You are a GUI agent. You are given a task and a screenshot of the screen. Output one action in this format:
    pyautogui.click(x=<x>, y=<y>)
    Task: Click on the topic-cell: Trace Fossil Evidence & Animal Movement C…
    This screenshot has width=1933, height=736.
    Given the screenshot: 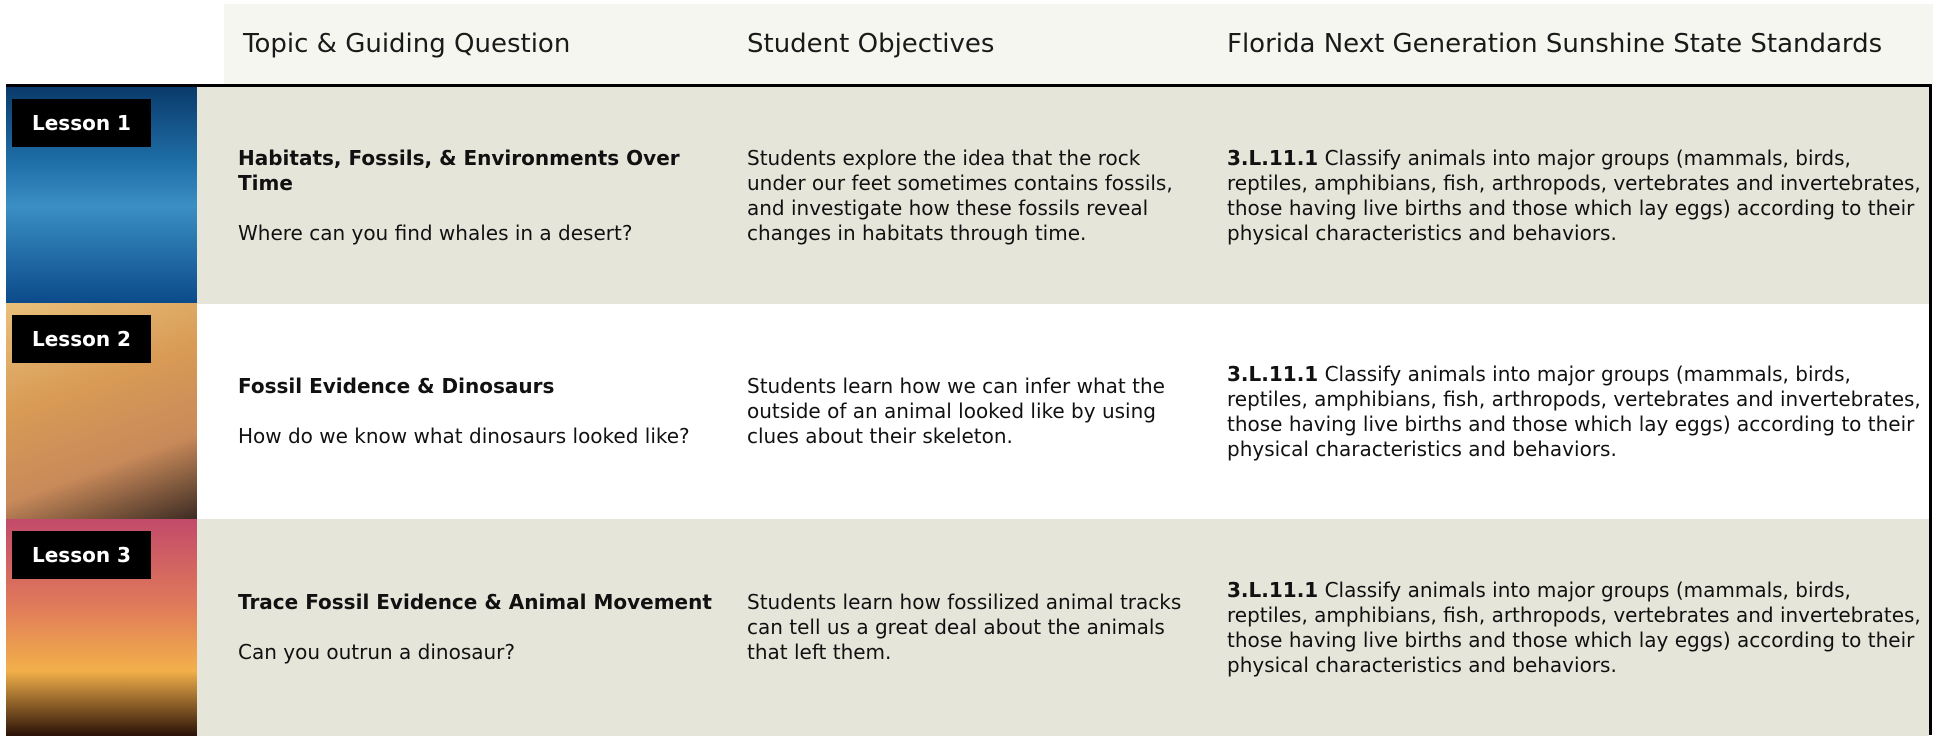 What is the action you would take?
    pyautogui.click(x=483, y=627)
    